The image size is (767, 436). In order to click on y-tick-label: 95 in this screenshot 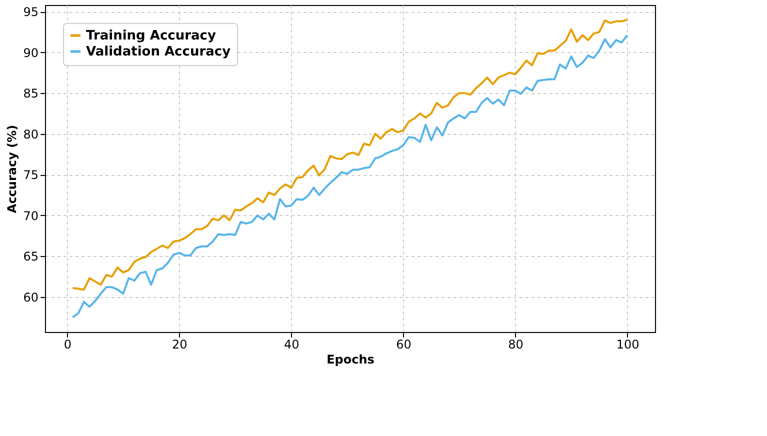, I will do `click(30, 12)`.